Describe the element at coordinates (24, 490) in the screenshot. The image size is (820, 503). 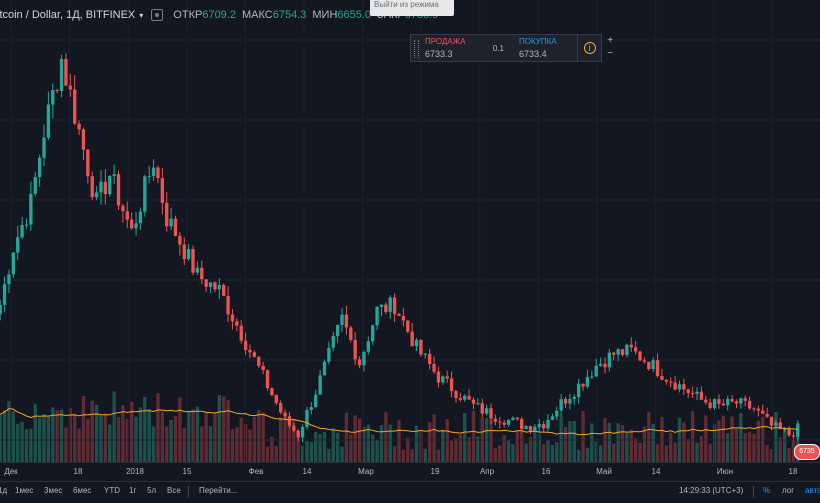
I see `range-1m: 1мес` at that location.